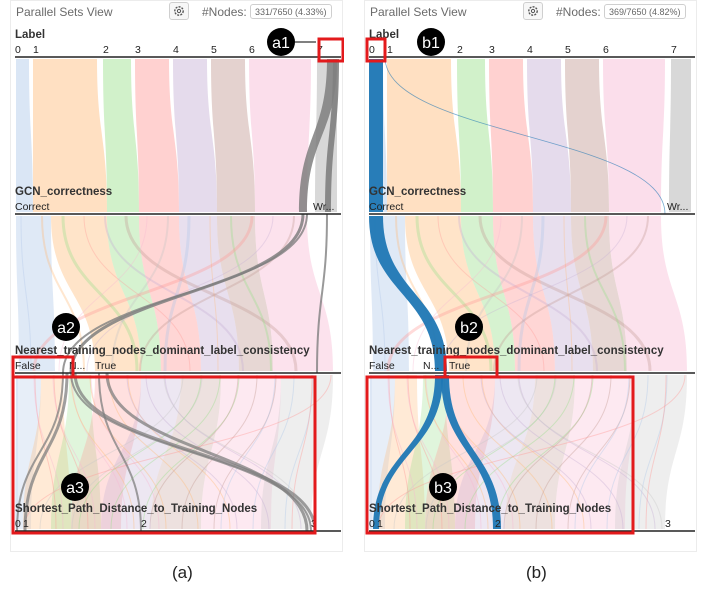 The image size is (701, 591). Describe the element at coordinates (645, 11) in the screenshot. I see `nodes-count-badge: 369/7650 (4.82%)` at that location.